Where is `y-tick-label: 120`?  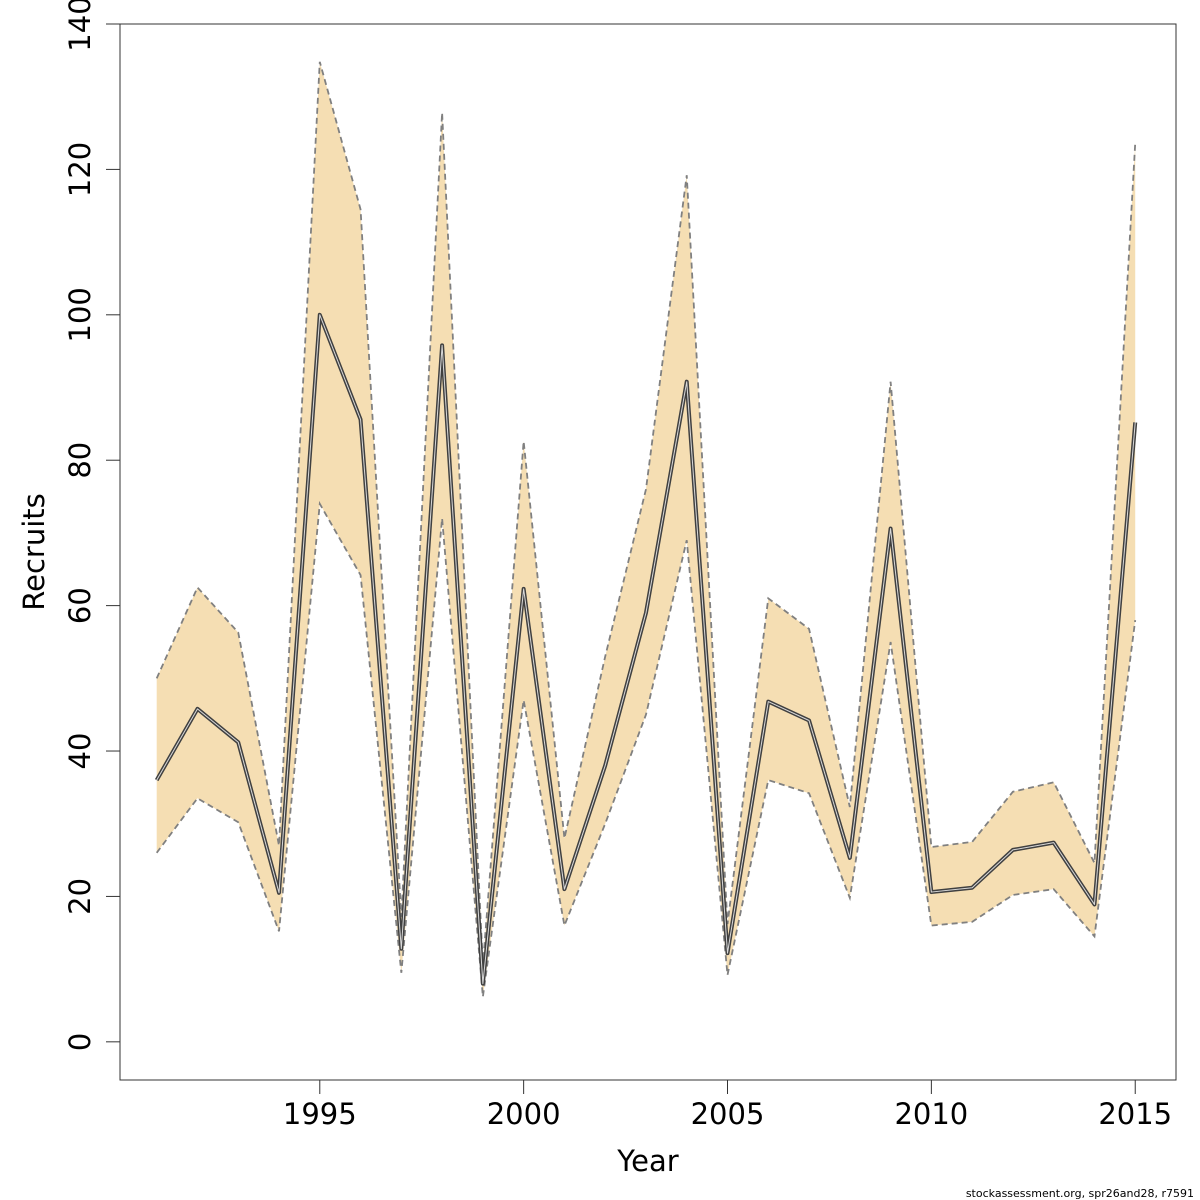 y-tick-label: 120 is located at coordinates (80, 169).